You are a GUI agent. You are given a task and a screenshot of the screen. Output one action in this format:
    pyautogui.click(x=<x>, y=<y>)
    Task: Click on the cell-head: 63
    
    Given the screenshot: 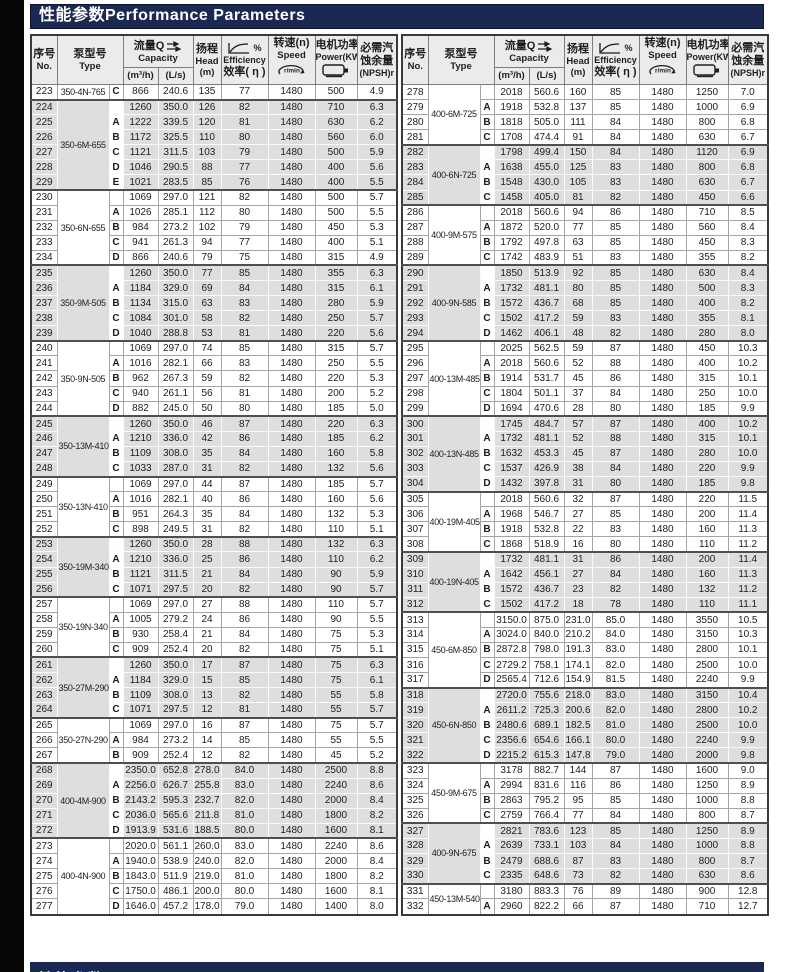 What is the action you would take?
    pyautogui.click(x=207, y=303)
    